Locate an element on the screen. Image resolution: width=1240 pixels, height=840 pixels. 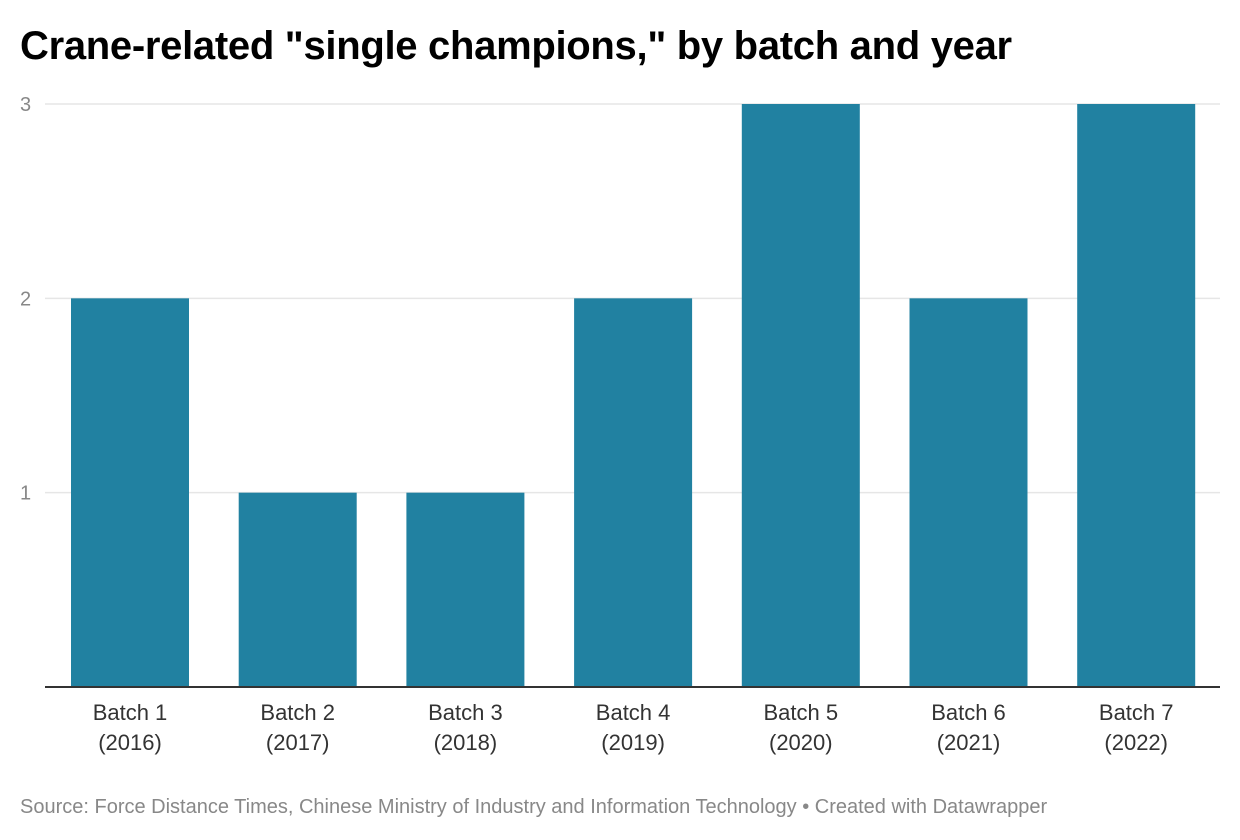
x-tick-label: Batch 6 (2021) is located at coordinates (968, 727).